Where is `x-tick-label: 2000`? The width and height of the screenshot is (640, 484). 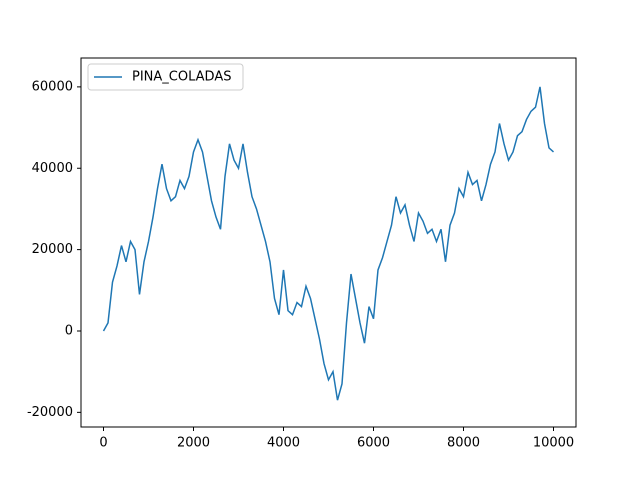 x-tick-label: 2000 is located at coordinates (193, 443).